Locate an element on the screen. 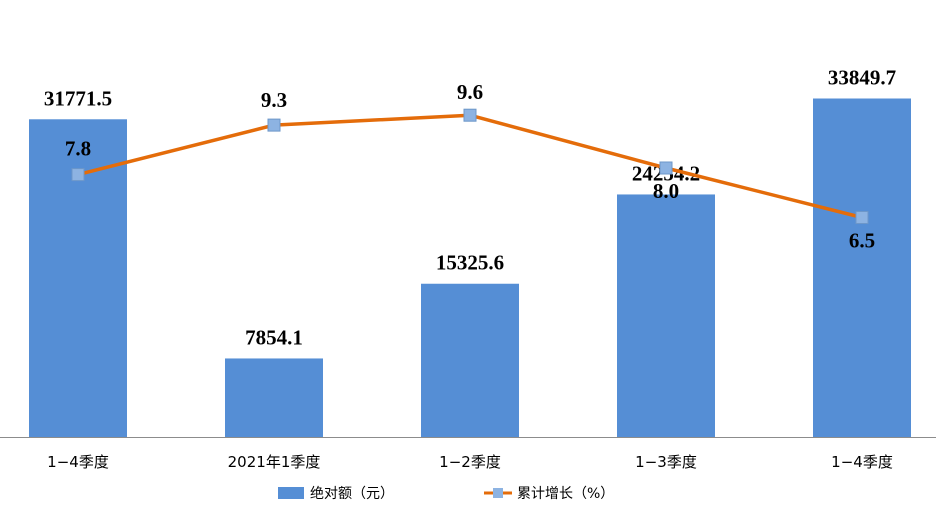 The height and width of the screenshot is (508, 936). x-tick-labels: 1−4季度 2021年1季度 1−2季度 1−3季度 1−4季度 is located at coordinates (470, 462).